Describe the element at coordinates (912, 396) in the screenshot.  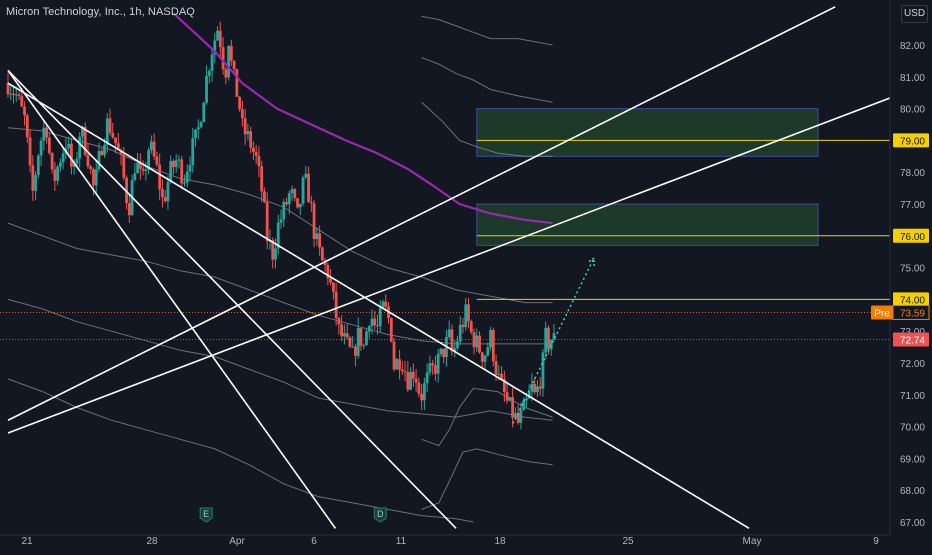
I see `y-tick-label: 71.00` at that location.